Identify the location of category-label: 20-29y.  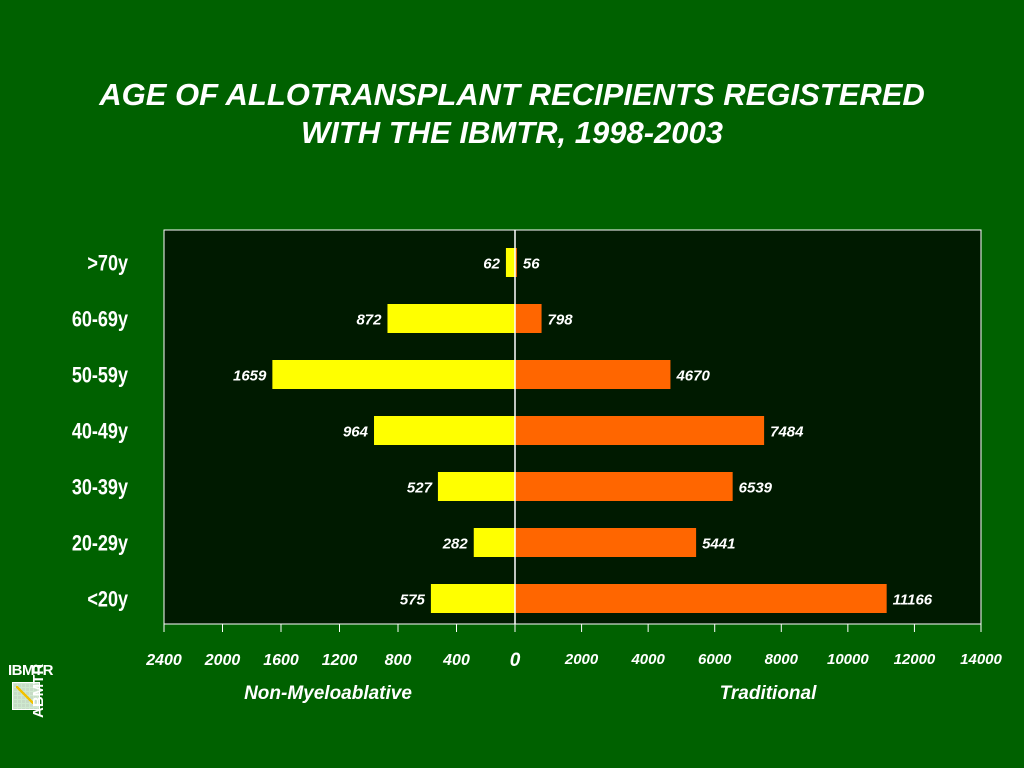
(100, 544).